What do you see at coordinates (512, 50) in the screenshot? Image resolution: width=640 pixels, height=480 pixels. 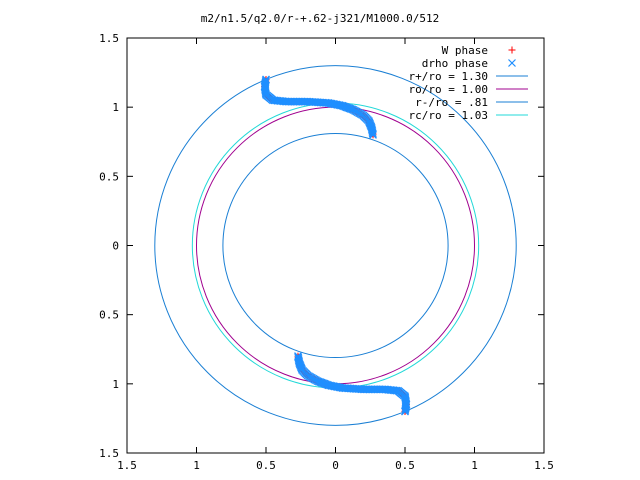 I see `legend-plus-sample` at bounding box center [512, 50].